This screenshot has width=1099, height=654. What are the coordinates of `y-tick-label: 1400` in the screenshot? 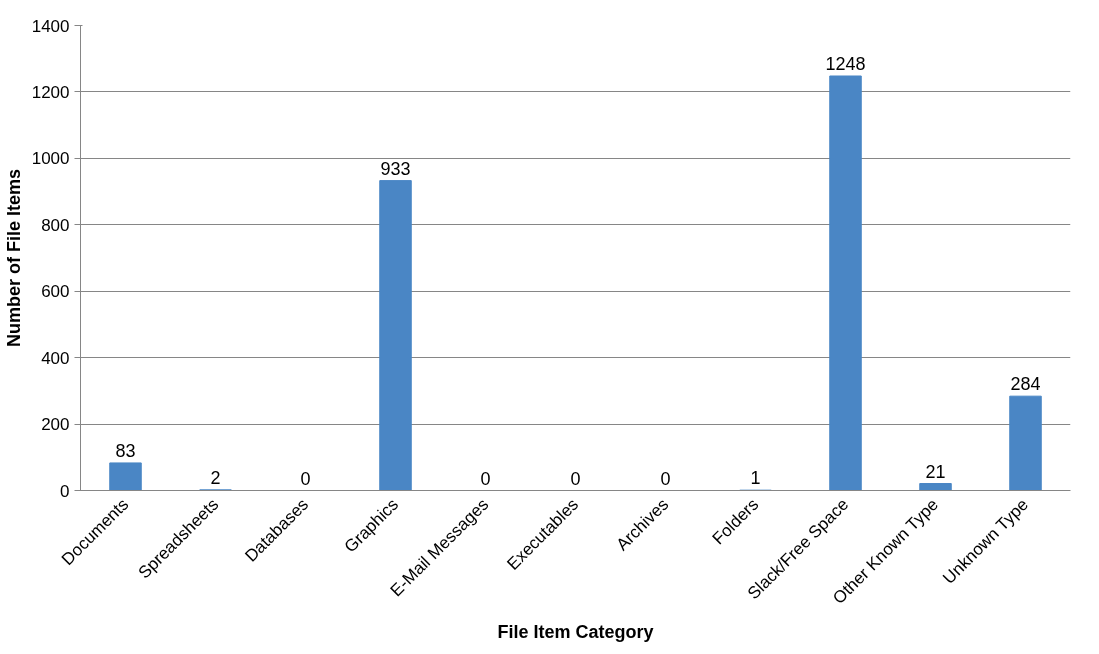 It's located at (50, 26).